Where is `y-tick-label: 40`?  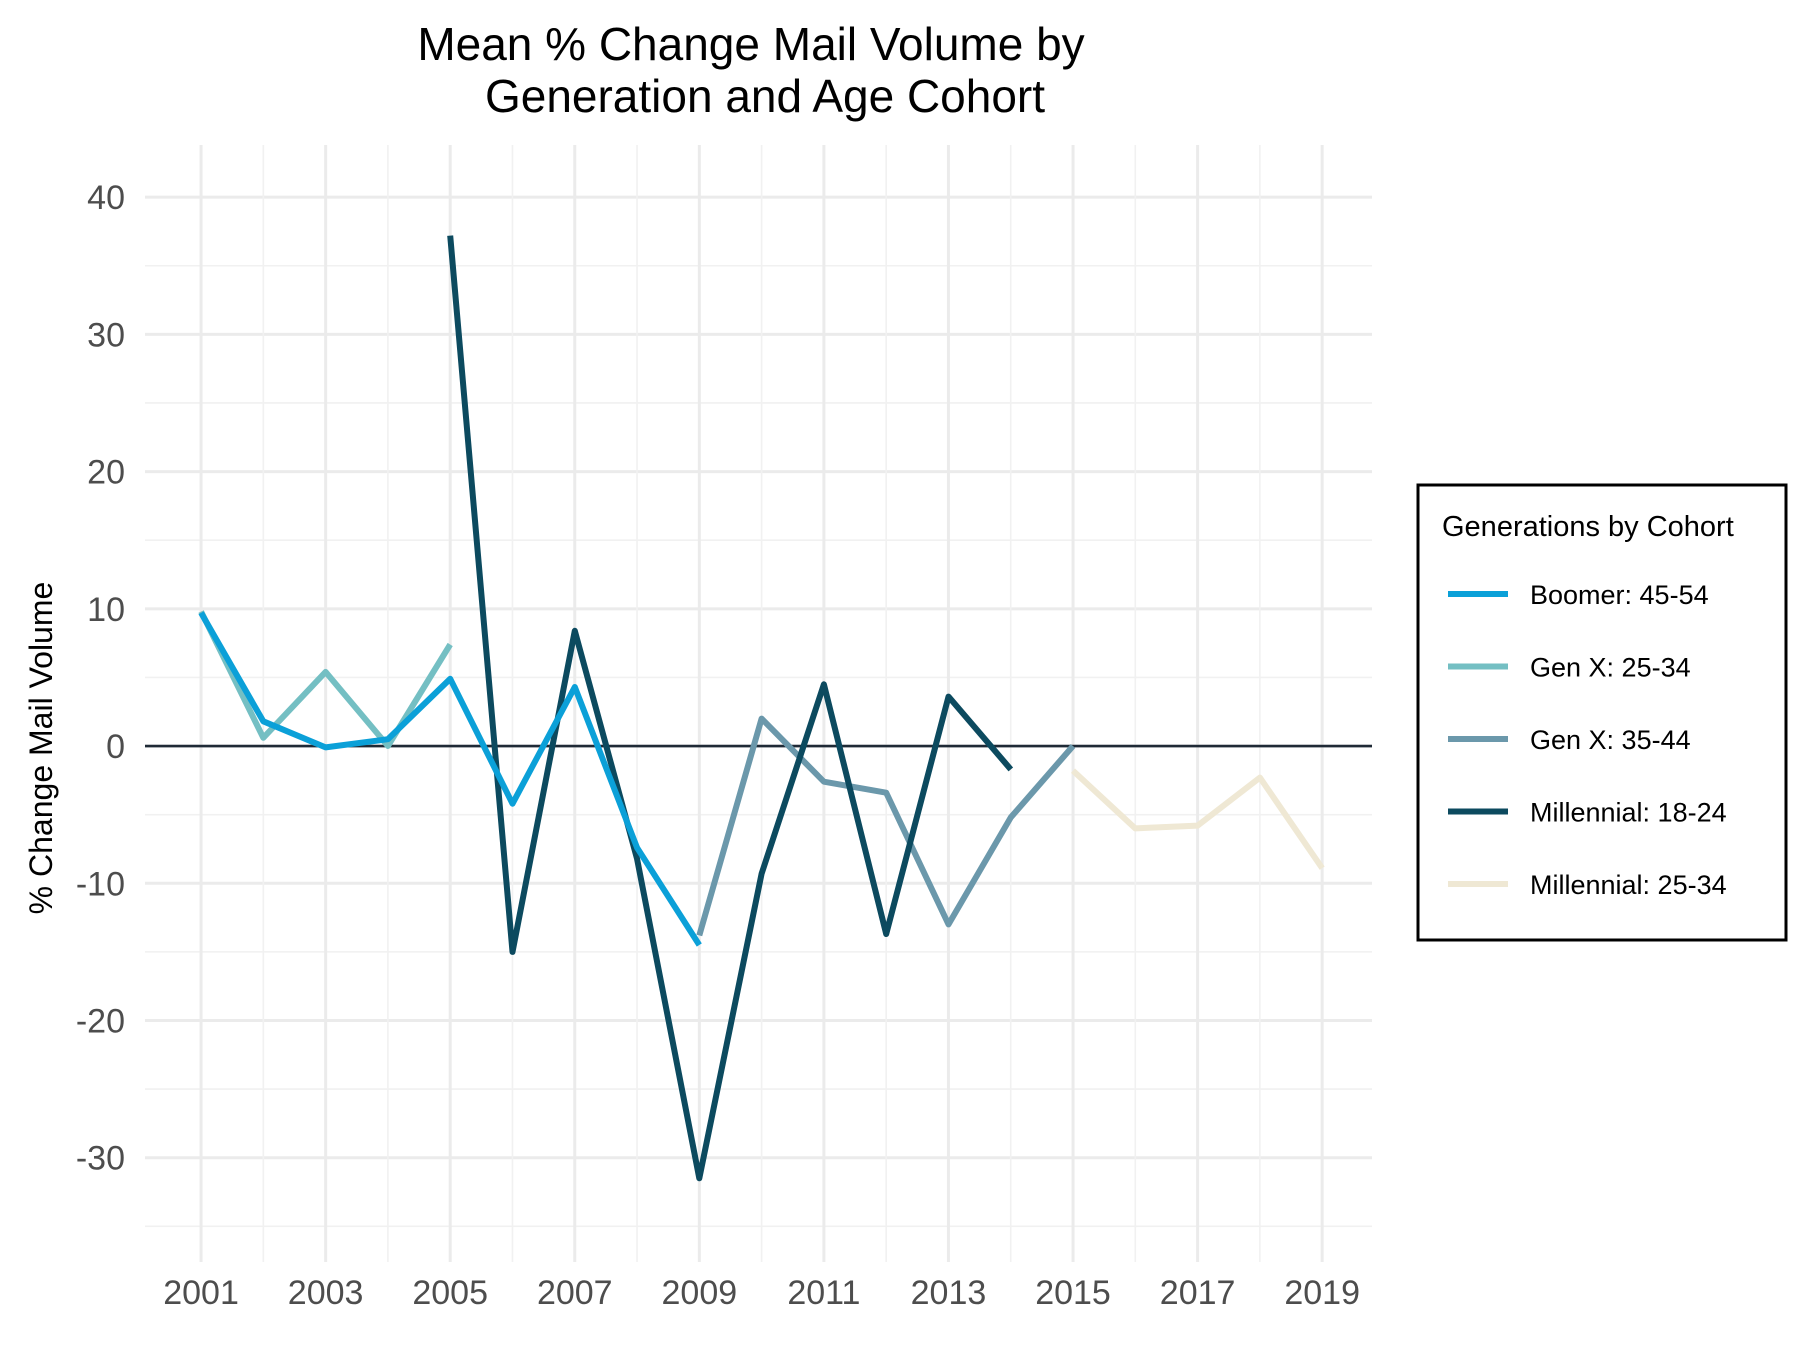
y-tick-label: 40 is located at coordinates (106, 198).